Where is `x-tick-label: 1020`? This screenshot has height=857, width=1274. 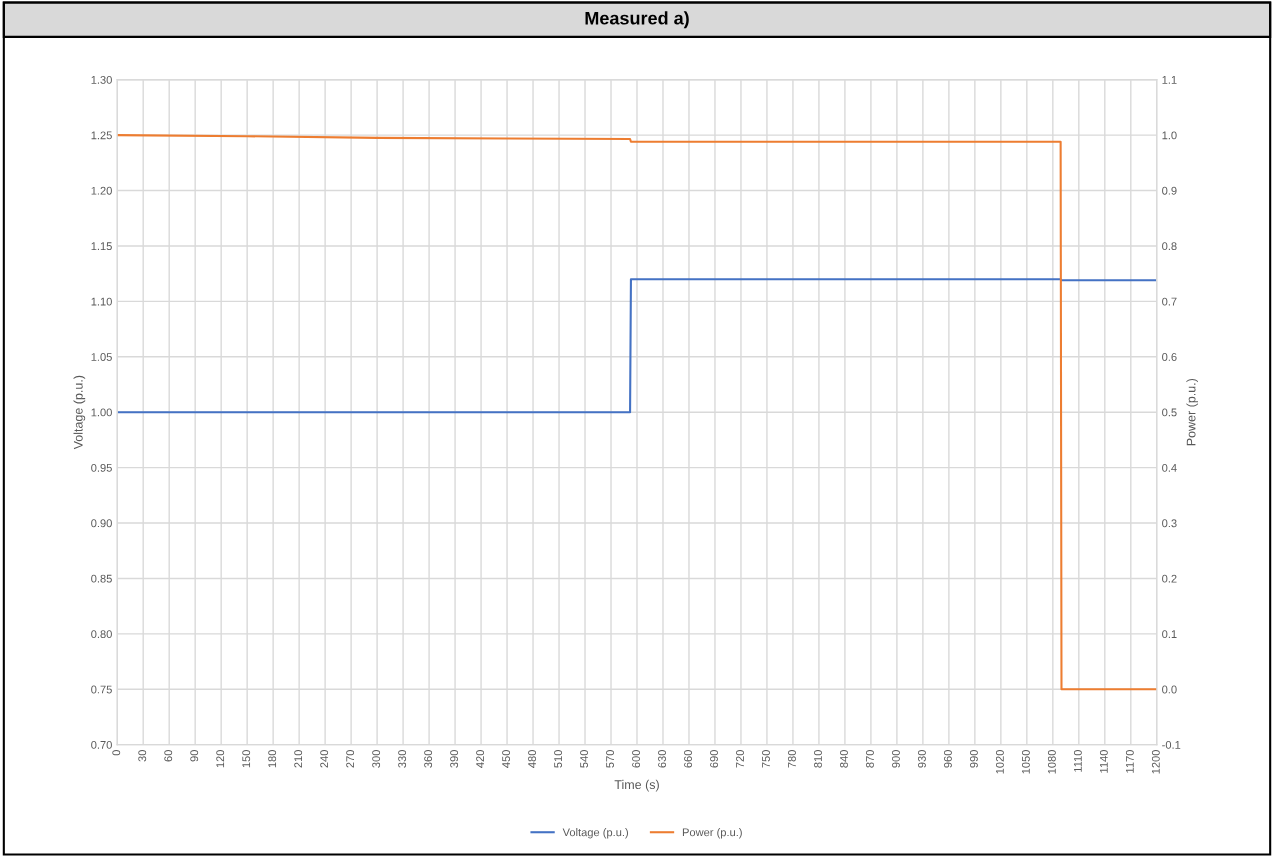 x-tick-label: 1020 is located at coordinates (999, 762).